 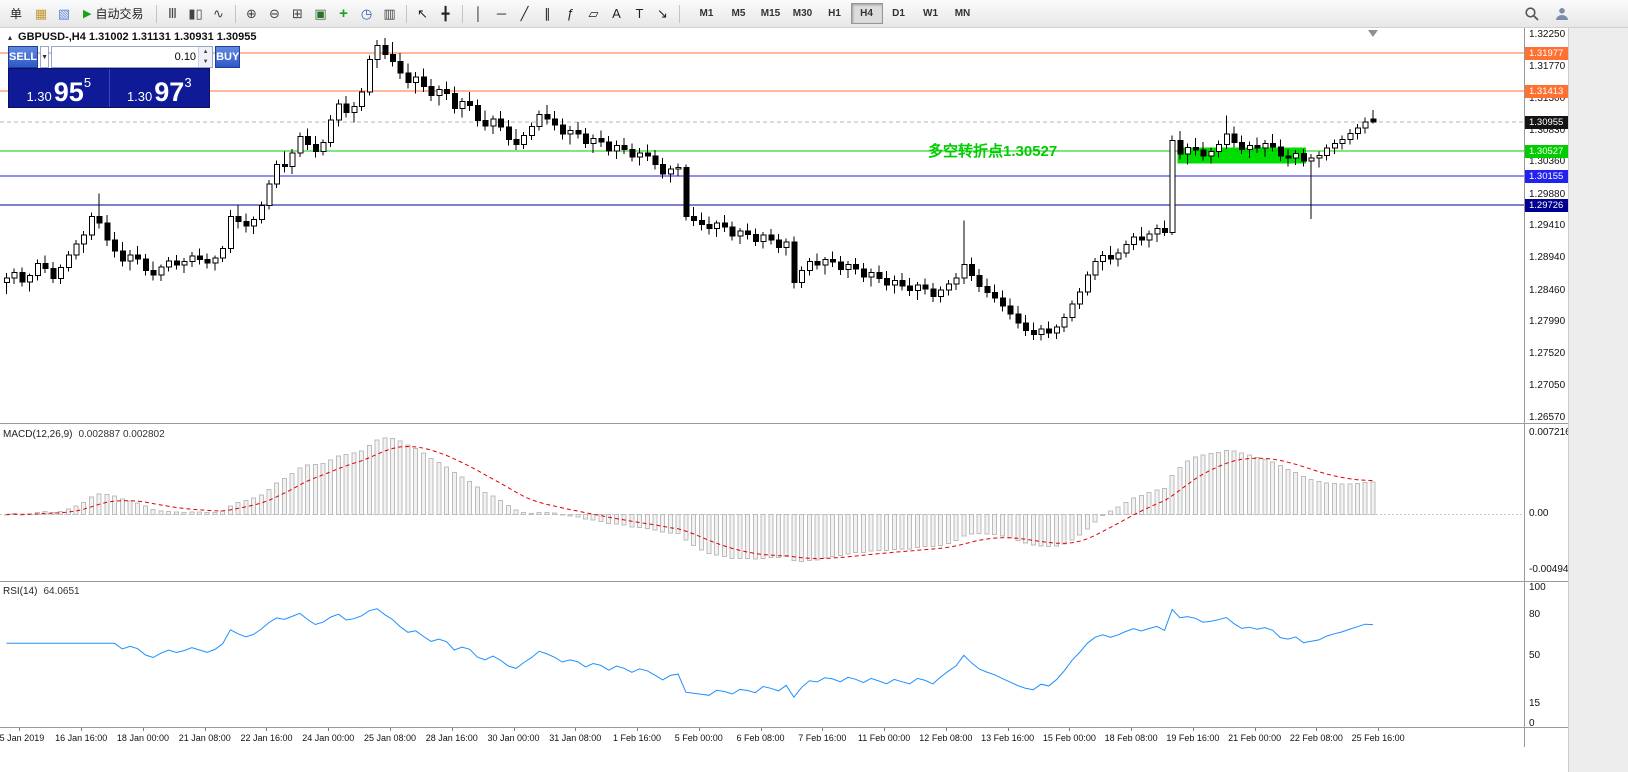 I want to click on time-axis-label: 28 Jan 16:00, so click(x=451, y=738).